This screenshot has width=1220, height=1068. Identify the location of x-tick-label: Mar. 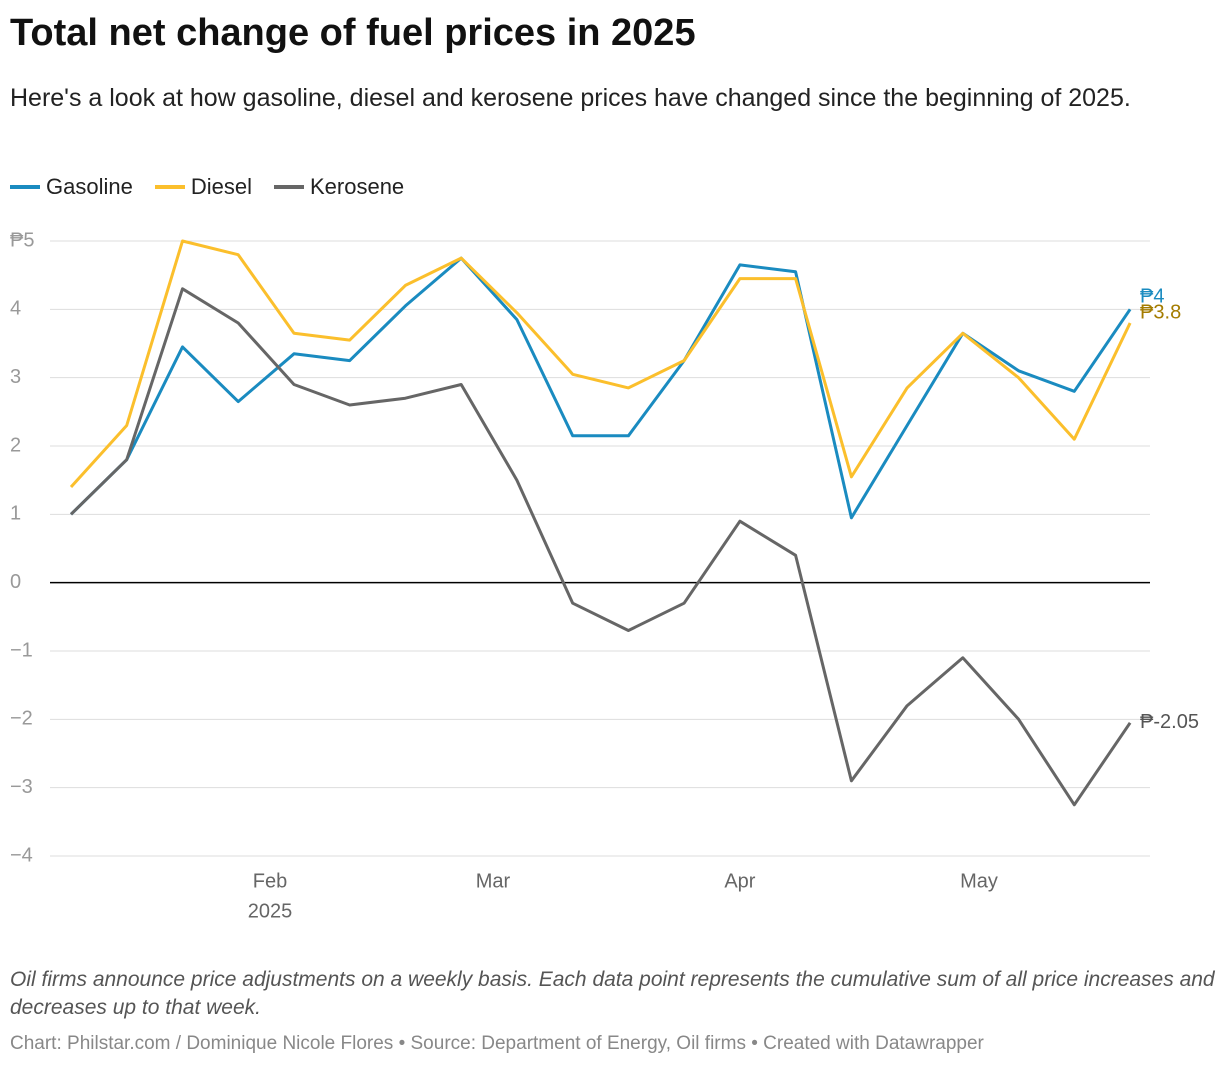
(493, 881).